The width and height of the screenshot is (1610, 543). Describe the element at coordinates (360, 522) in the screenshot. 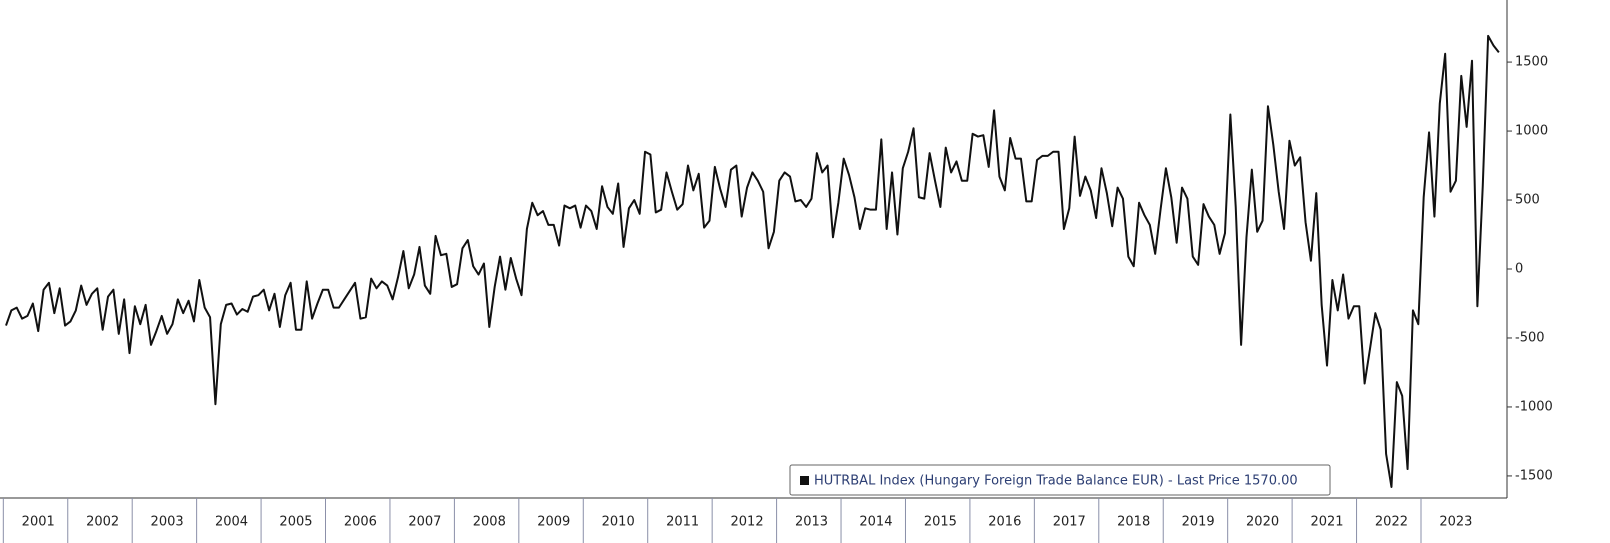

I see `x-tick-label: 2006` at that location.